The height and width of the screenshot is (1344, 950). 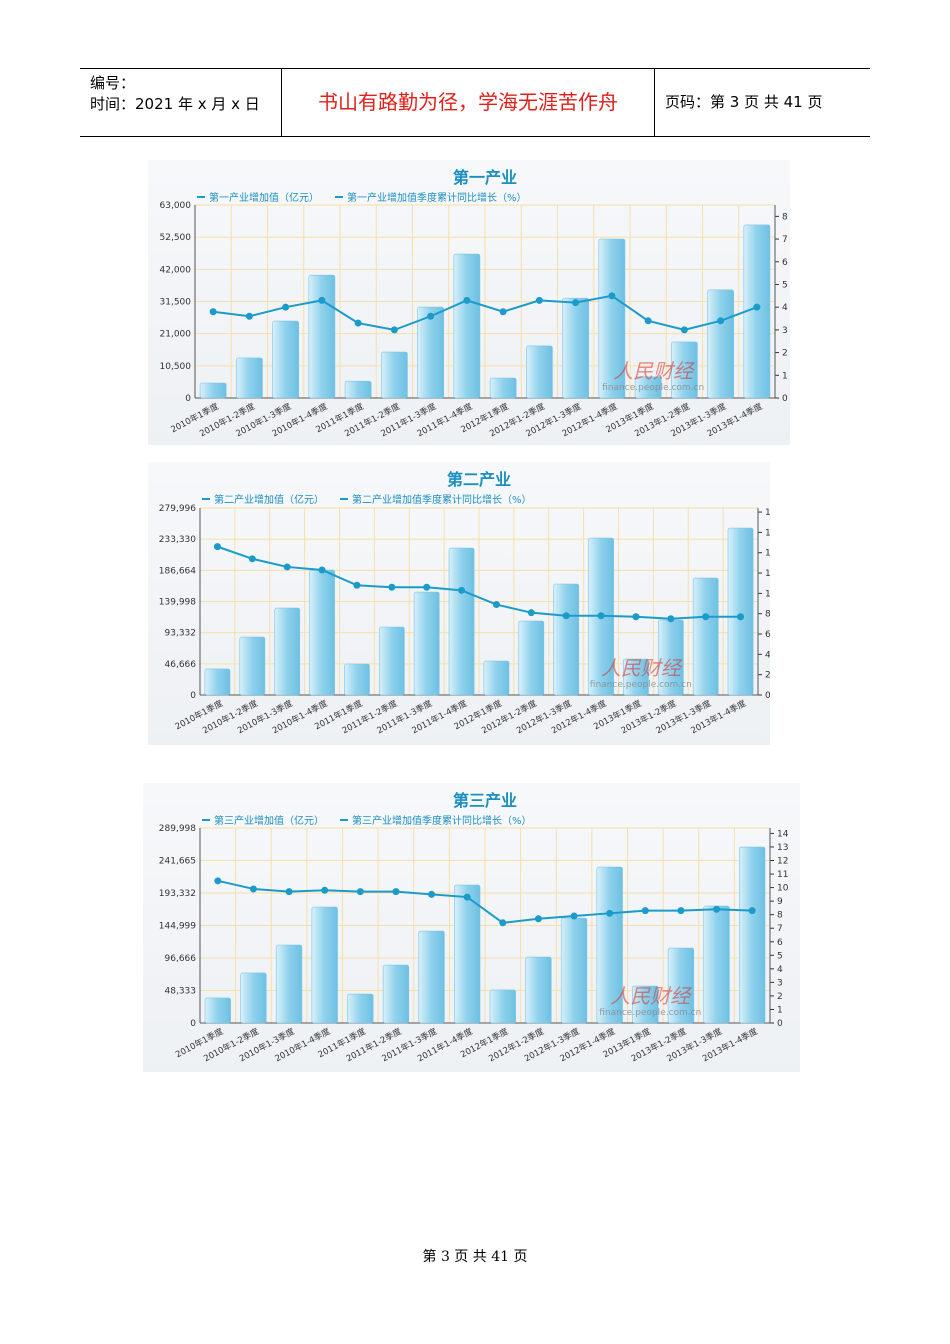 I want to click on watermark-url: finance.people.com.cn, so click(x=653, y=388).